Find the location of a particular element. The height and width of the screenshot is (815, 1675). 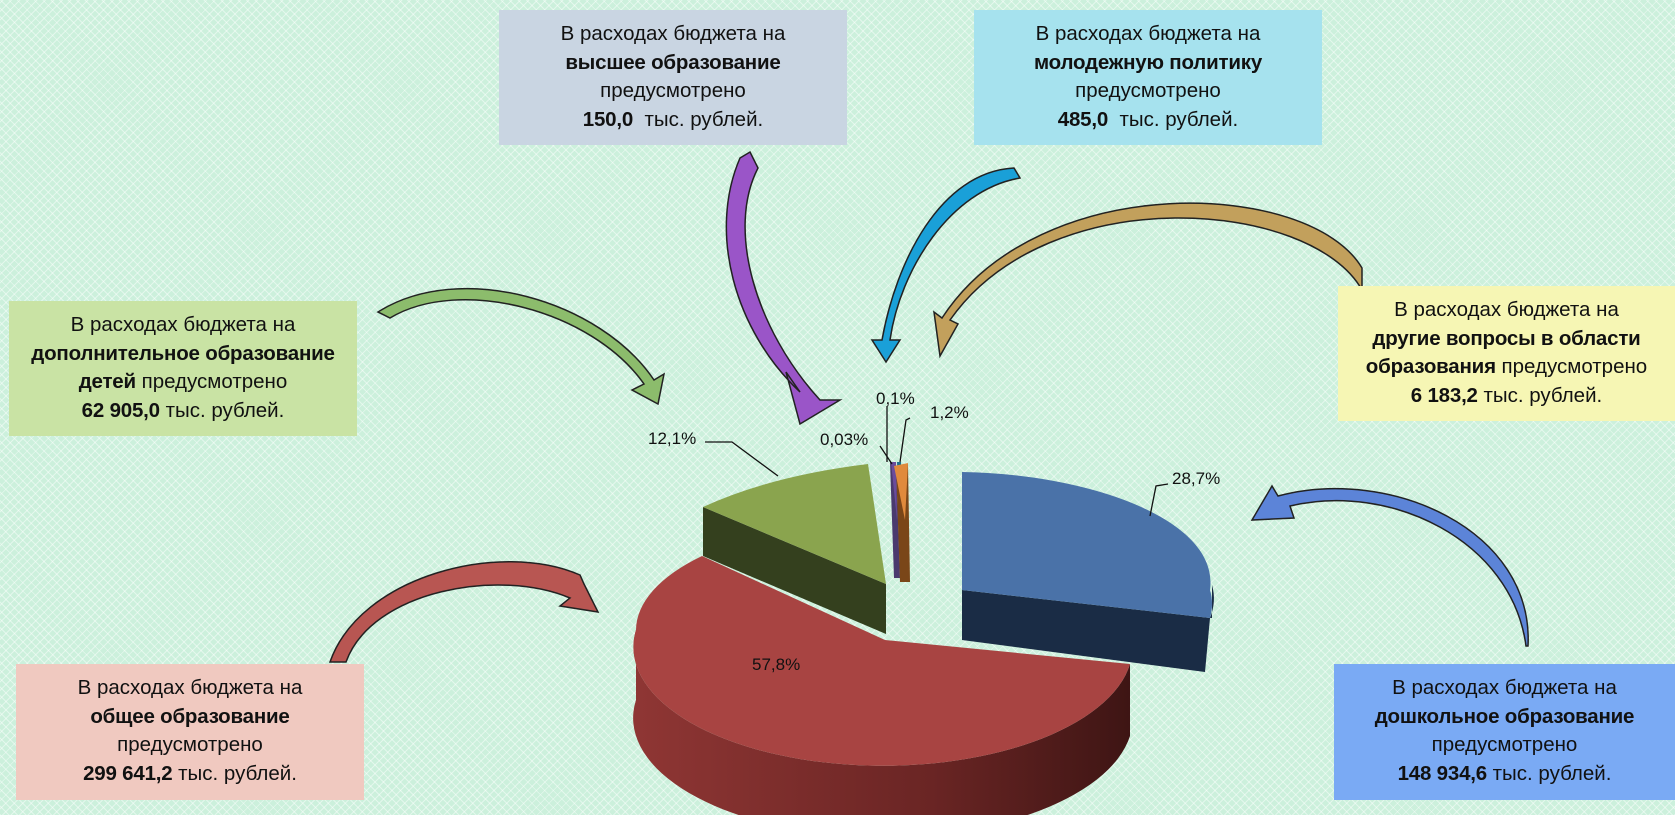

label-youth-policy: 0,1% is located at coordinates (895, 398).